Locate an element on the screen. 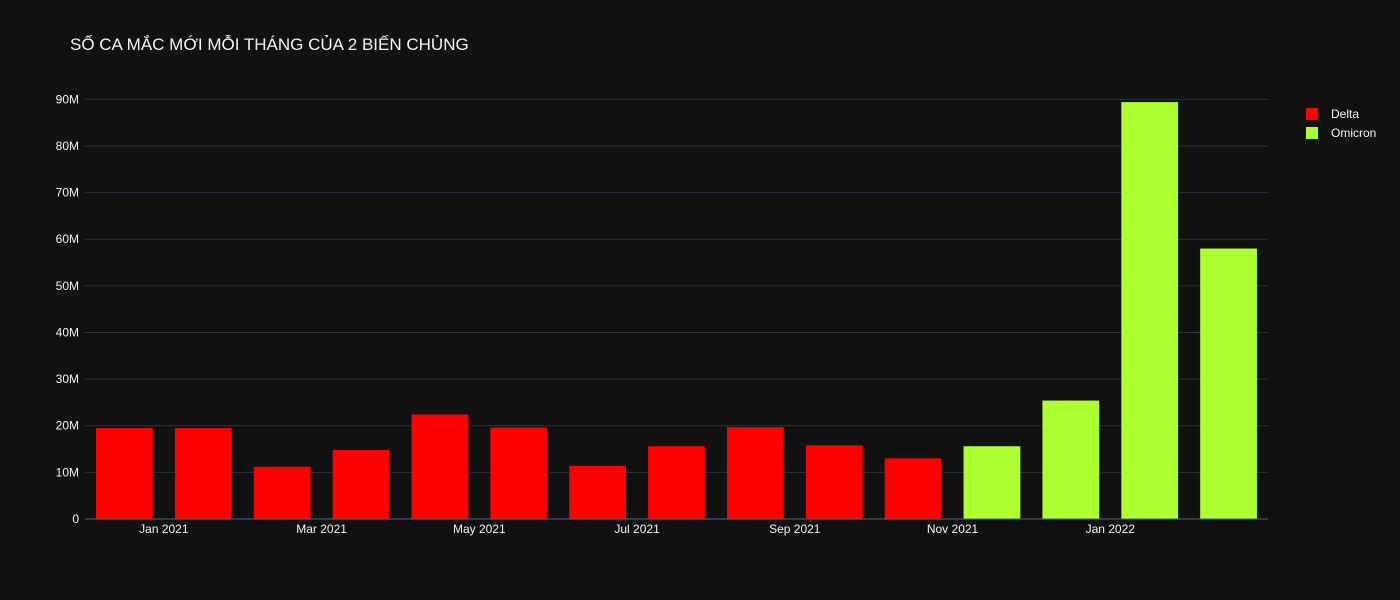 Image resolution: width=1400 pixels, height=600 pixels. x-tick-label: May 2021 is located at coordinates (479, 529).